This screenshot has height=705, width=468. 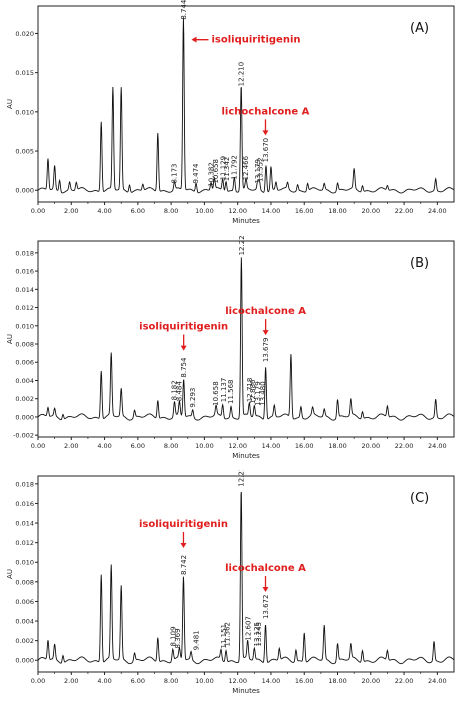 What do you see at coordinates (224, 390) in the screenshot?
I see `peak-rt-label: 11.137` at bounding box center [224, 390].